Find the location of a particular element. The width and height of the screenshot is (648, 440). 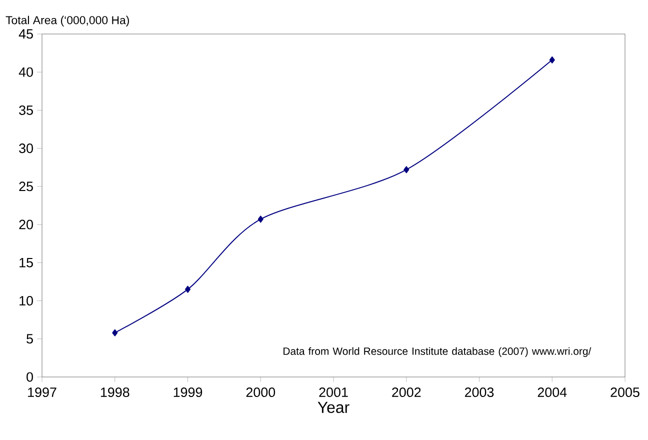

annotation: Data from World Resource Institute database (2007) www.wri.org/ is located at coordinates (438, 352).